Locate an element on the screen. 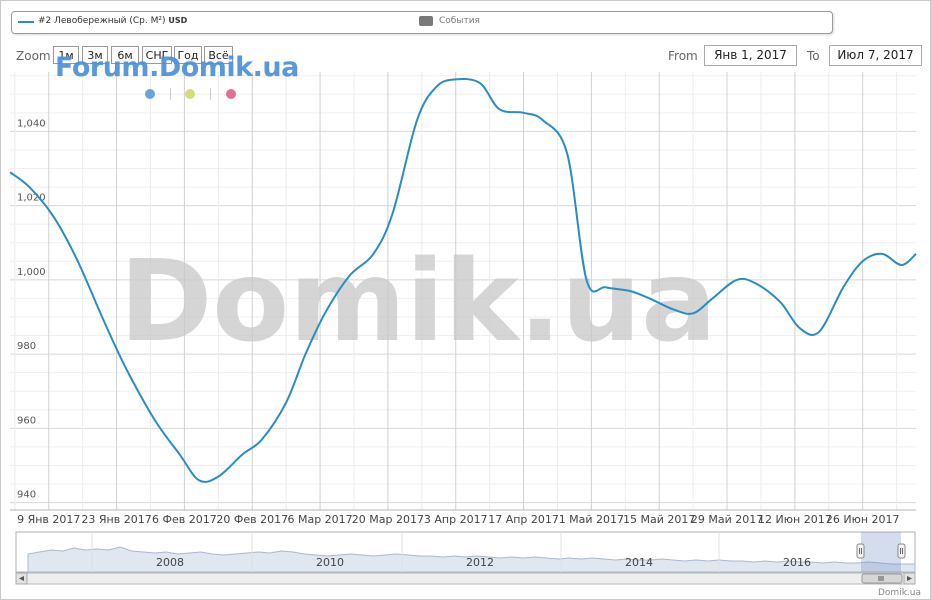 This screenshot has height=600, width=931. navigator-year-label: 2016 is located at coordinates (797, 562).